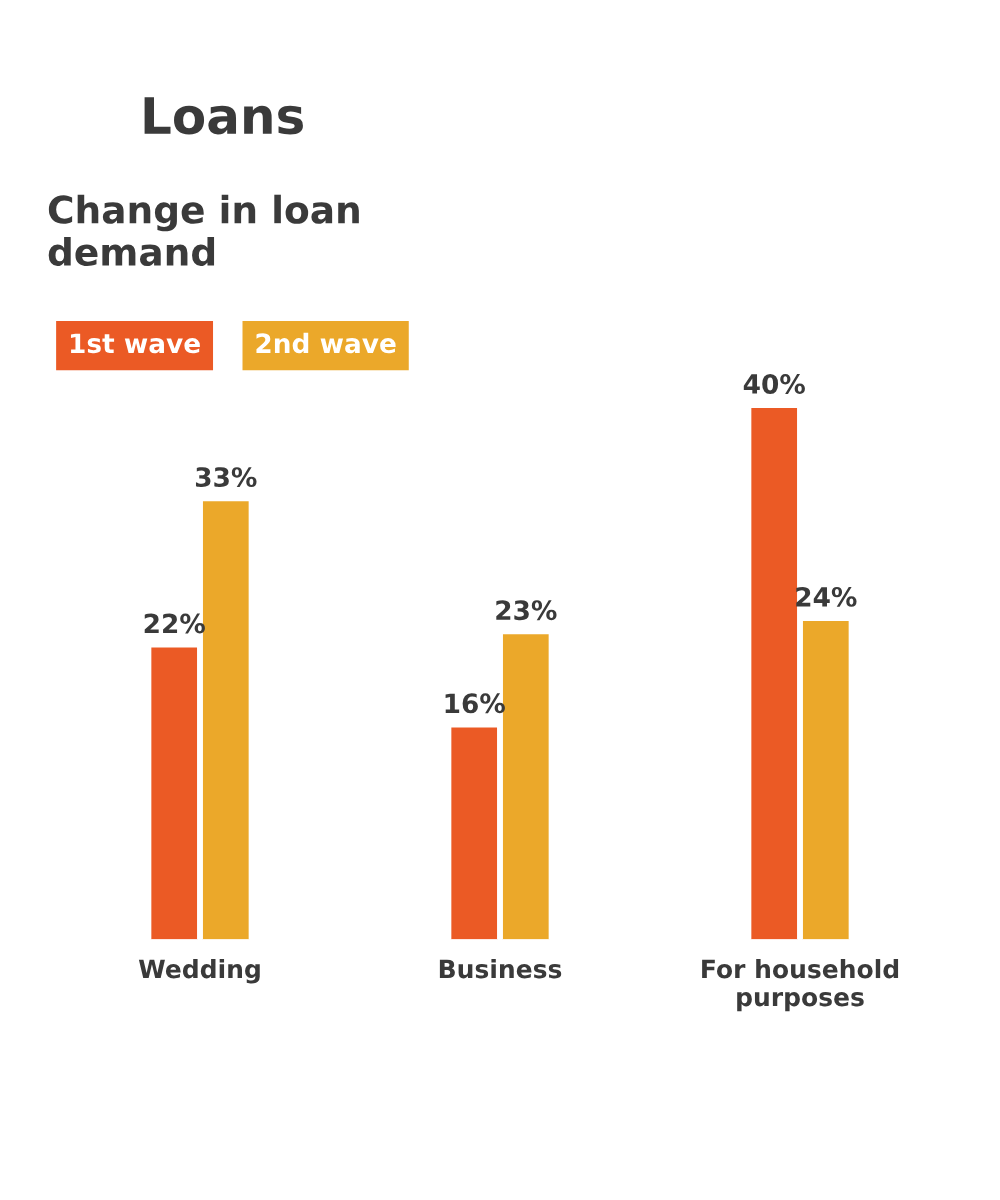  What do you see at coordinates (135, 343) in the screenshot?
I see `text: 1st wave` at bounding box center [135, 343].